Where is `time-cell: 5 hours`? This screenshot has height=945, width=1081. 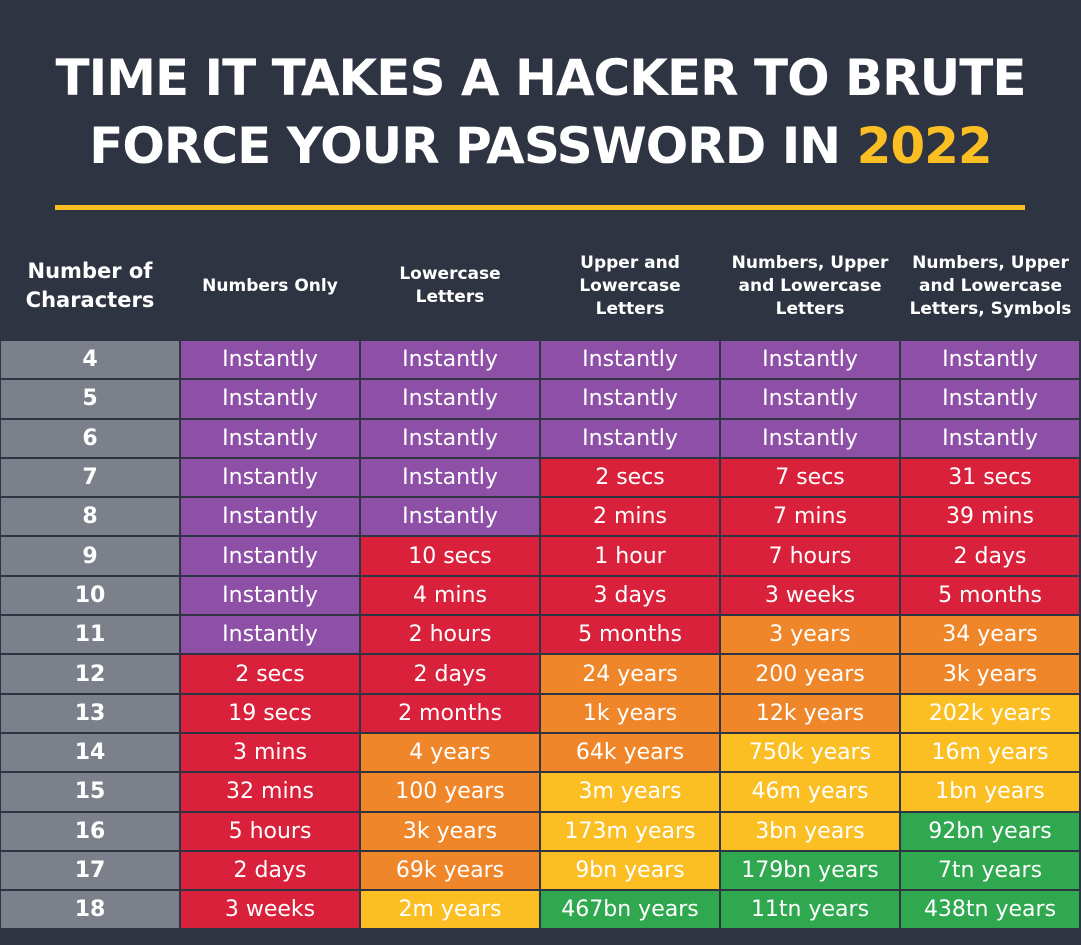 time-cell: 5 hours is located at coordinates (270, 831).